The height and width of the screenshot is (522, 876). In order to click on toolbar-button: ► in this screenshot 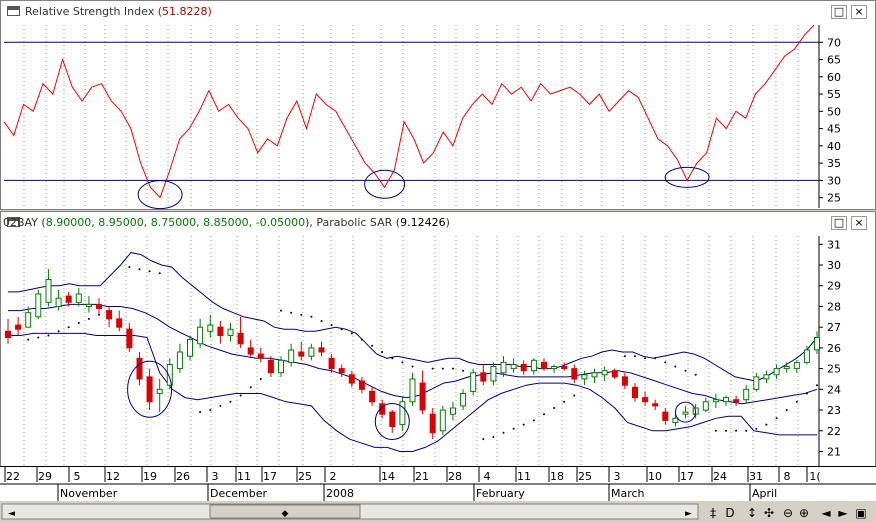, I will do `click(843, 513)`.